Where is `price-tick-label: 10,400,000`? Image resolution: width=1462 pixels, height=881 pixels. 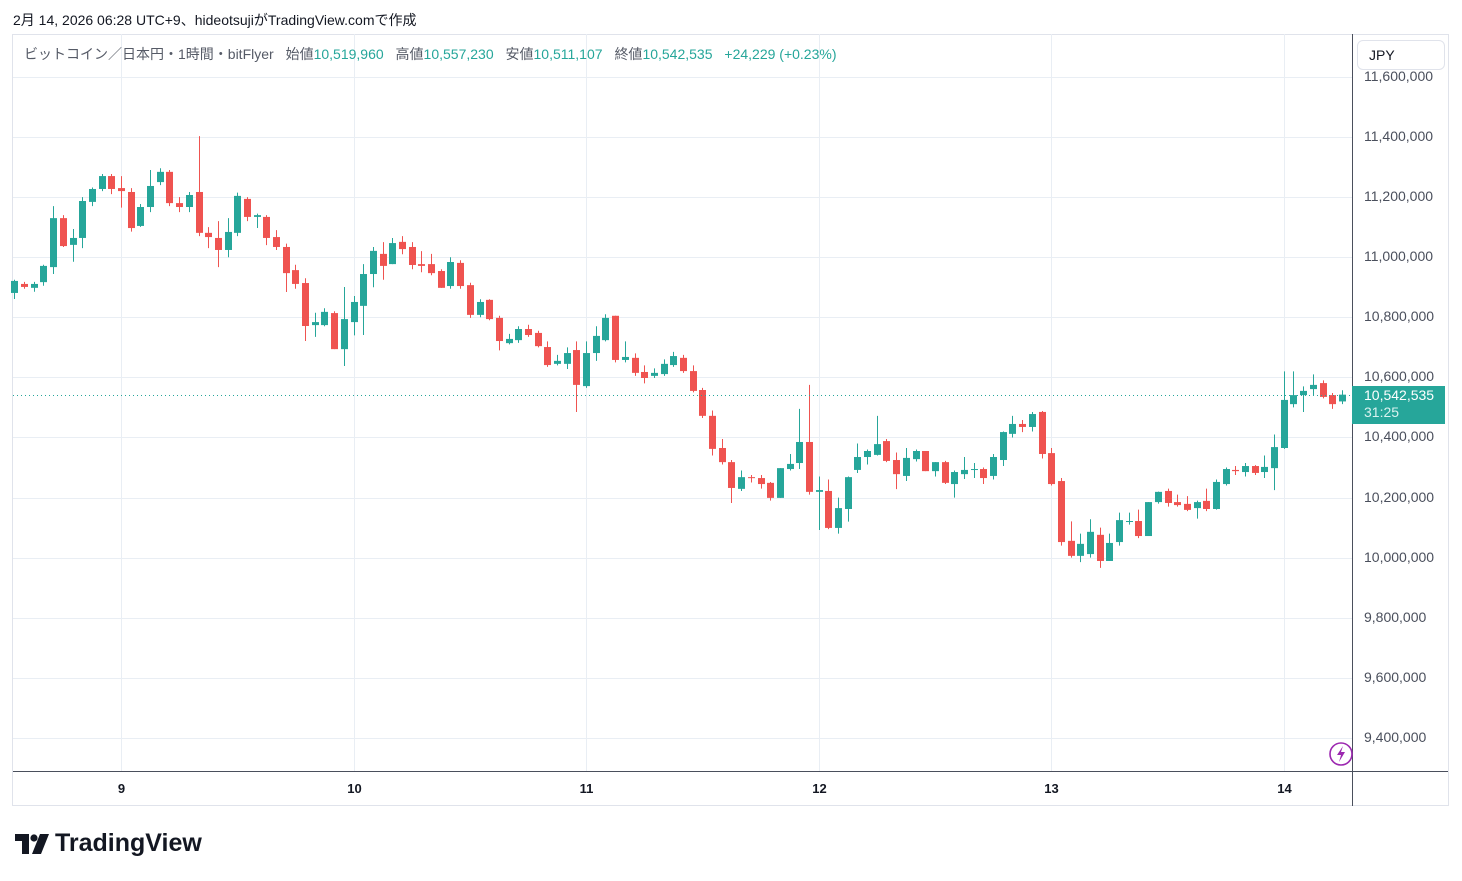
price-tick-label: 10,400,000 is located at coordinates (1399, 435).